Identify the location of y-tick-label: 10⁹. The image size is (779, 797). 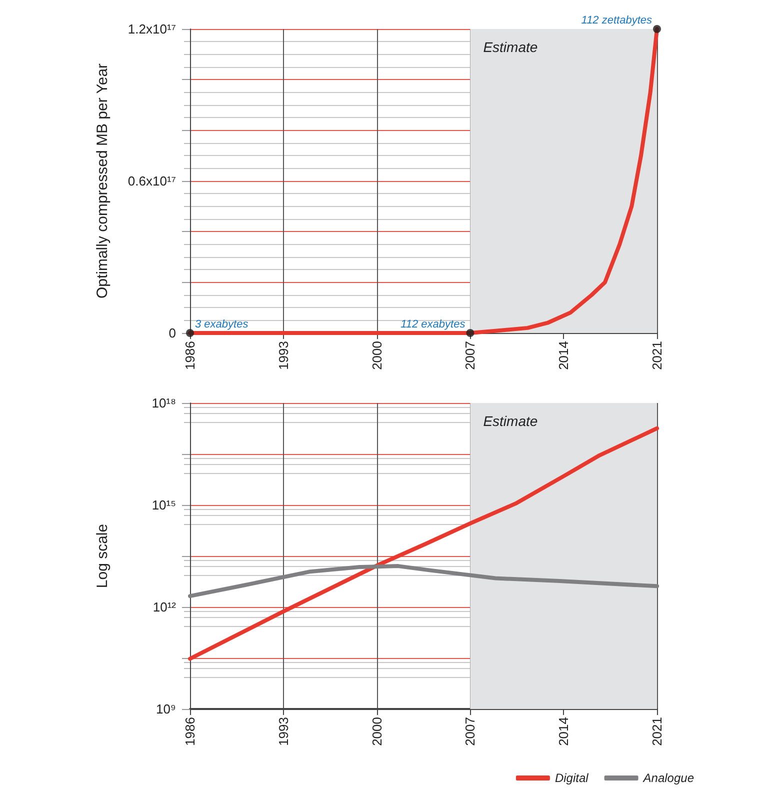
(166, 709).